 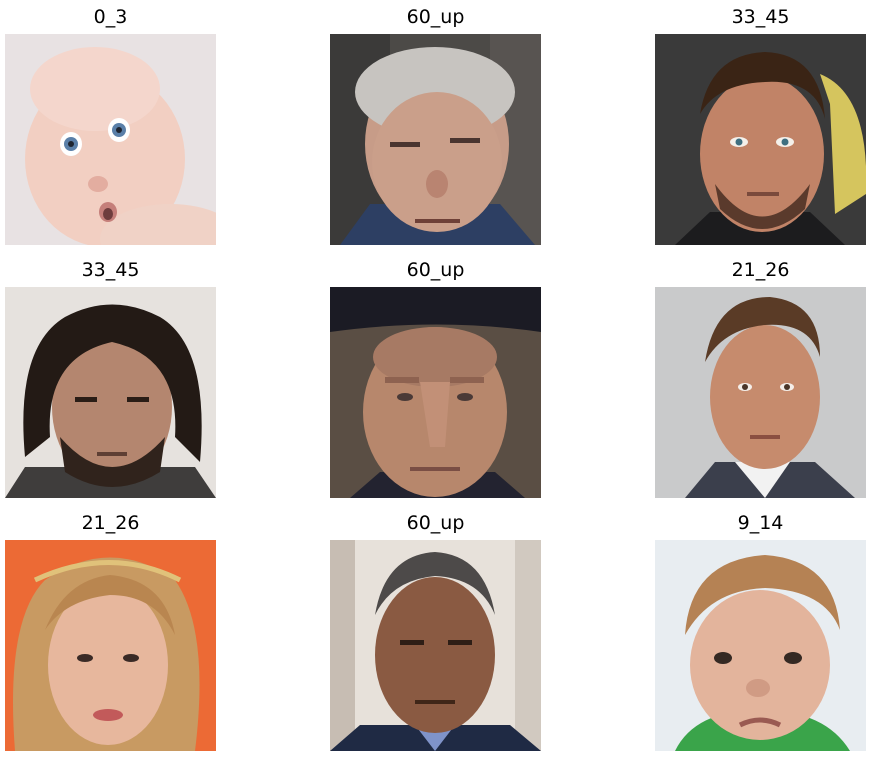 I want to click on panel-label: 9_14, so click(x=760, y=523).